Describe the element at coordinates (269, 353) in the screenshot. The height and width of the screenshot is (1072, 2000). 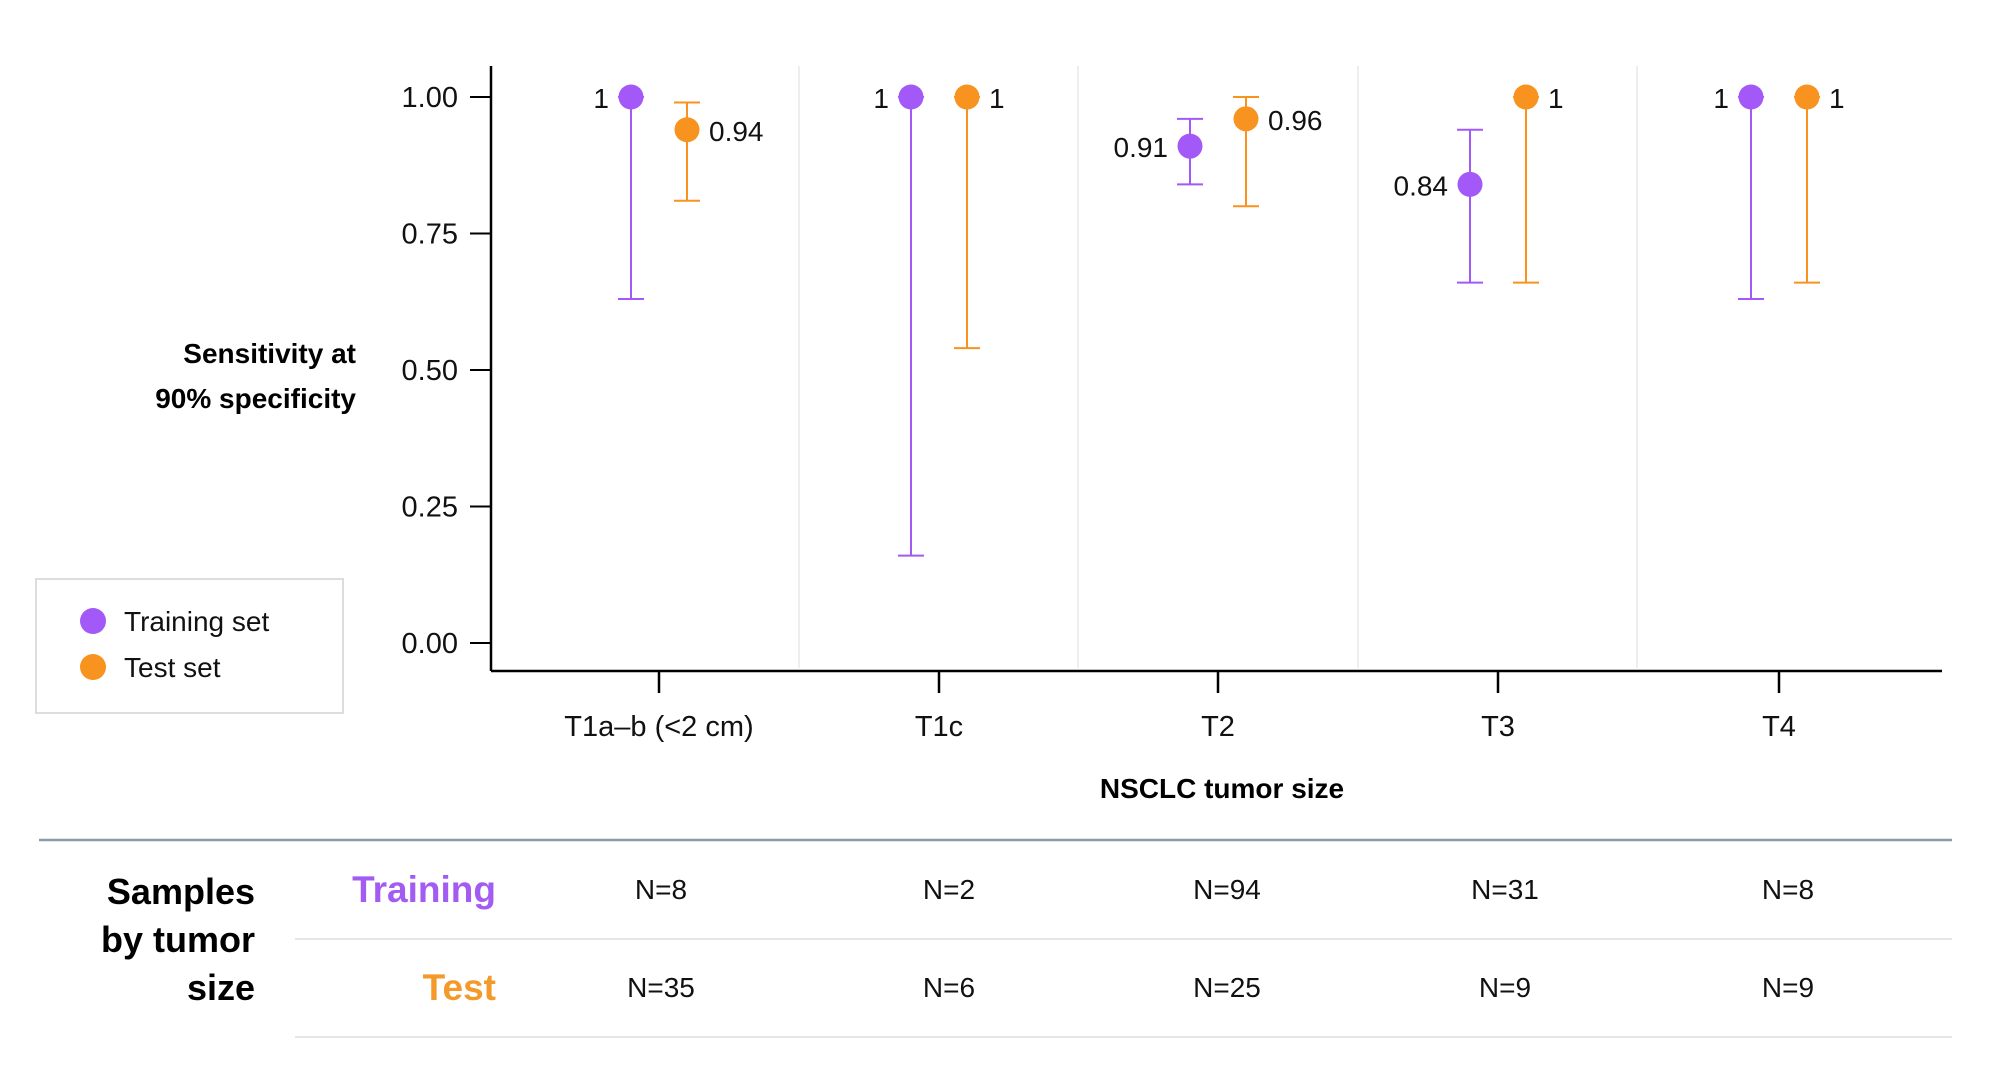
I see `y-axis-title-line-1: Sensitivity at` at that location.